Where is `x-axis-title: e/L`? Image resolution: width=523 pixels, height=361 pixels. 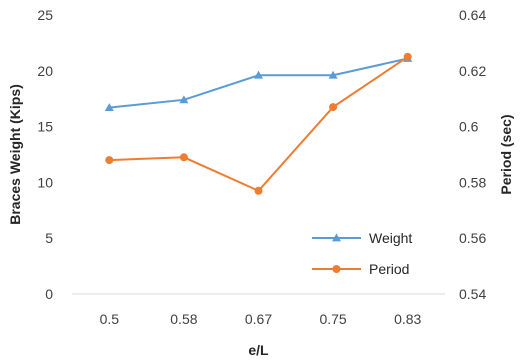
x-axis-title: e/L is located at coordinates (258, 350).